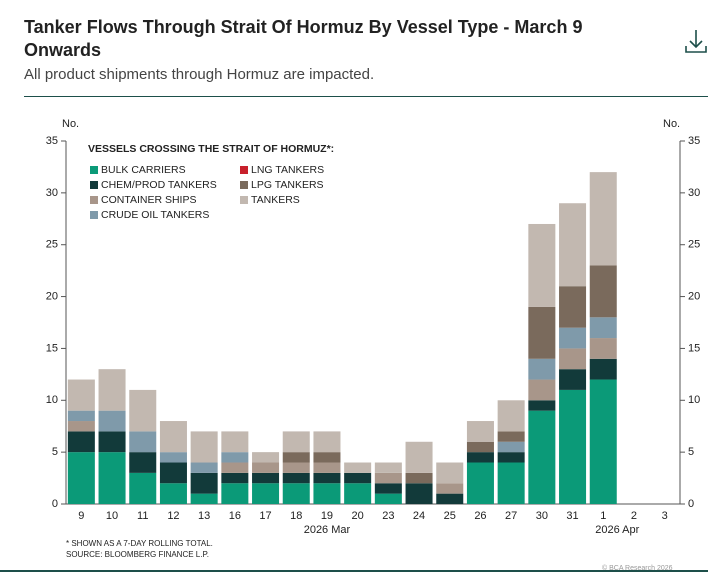 The width and height of the screenshot is (708, 572). What do you see at coordinates (52, 348) in the screenshot?
I see `y-tick-label: 15` at bounding box center [52, 348].